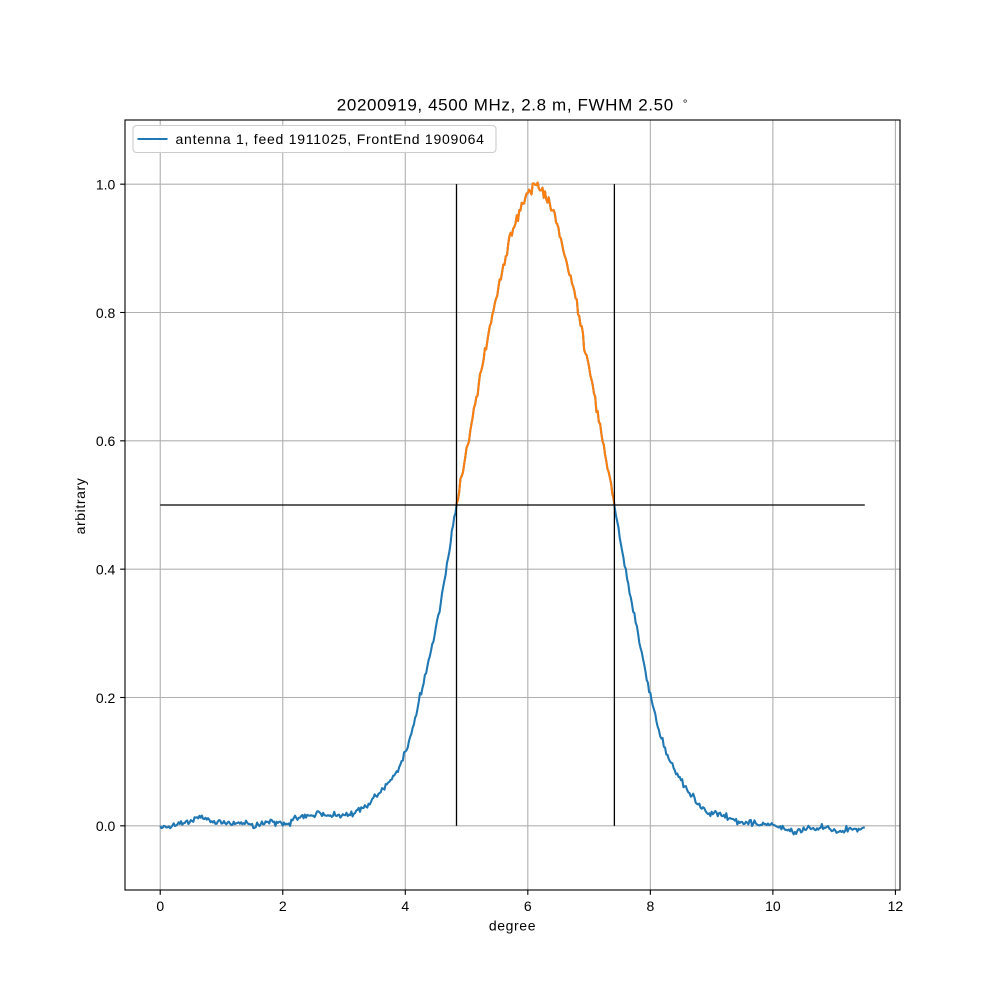 This screenshot has height=1000, width=1000. What do you see at coordinates (773, 906) in the screenshot?
I see `svg-text: 10` at bounding box center [773, 906].